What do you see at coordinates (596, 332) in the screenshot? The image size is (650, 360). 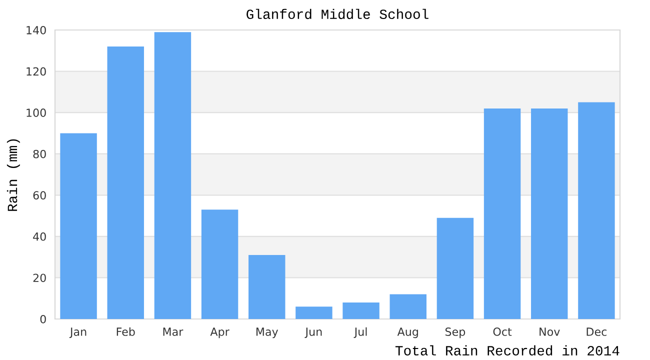 I see `x-tick-label: Dec` at bounding box center [596, 332].